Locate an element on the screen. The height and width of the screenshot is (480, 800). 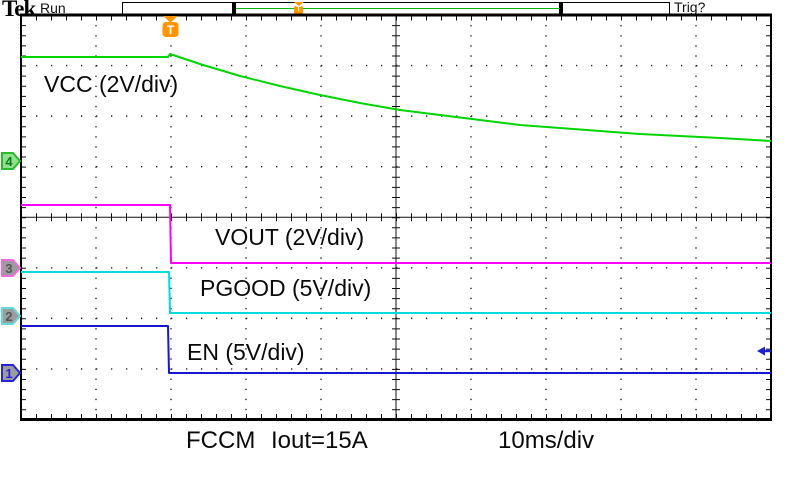
trigger-position-icon: T is located at coordinates (298, 8).